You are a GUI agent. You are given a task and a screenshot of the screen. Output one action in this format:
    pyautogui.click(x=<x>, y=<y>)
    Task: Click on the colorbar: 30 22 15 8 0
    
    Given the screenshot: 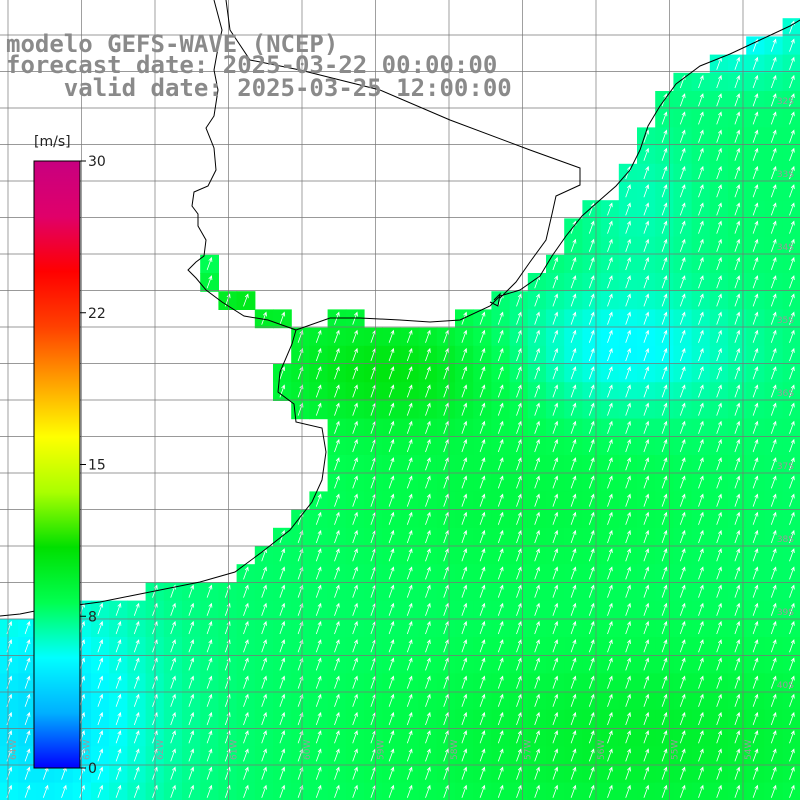 What is the action you would take?
    pyautogui.click(x=69, y=465)
    